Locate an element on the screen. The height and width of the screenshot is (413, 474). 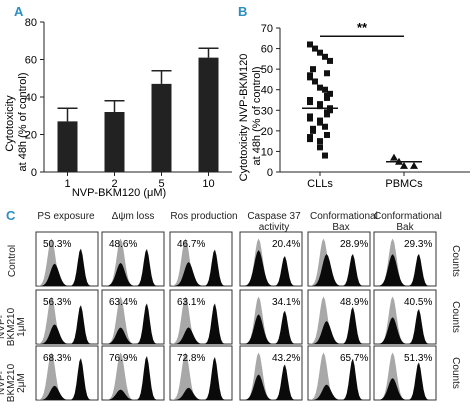
col-header-ros-production: Ros production is located at coordinates (204, 216).